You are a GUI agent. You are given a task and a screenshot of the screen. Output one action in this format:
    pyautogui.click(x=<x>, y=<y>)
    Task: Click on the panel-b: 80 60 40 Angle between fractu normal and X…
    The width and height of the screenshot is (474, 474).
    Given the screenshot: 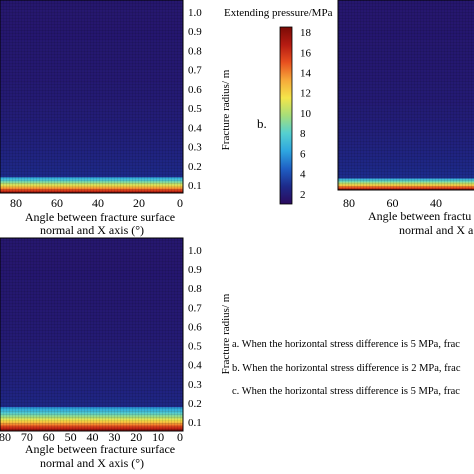 What is the action you would take?
    pyautogui.click(x=405, y=118)
    